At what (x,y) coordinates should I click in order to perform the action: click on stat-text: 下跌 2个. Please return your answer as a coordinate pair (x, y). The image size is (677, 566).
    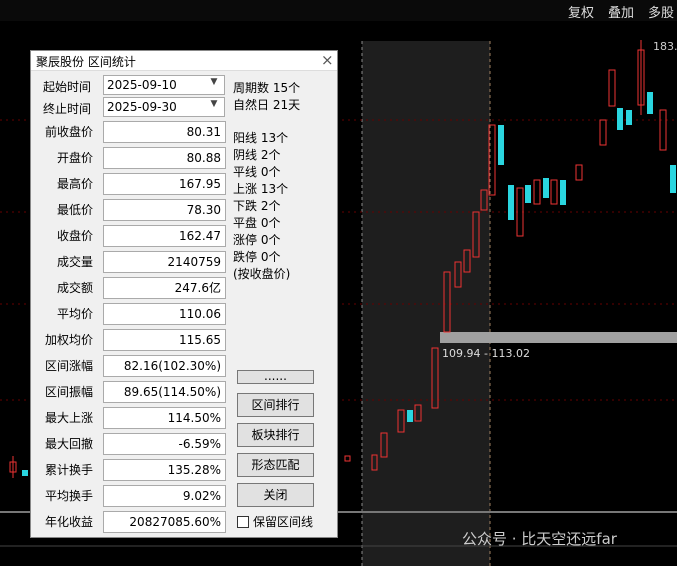
    Looking at the image, I should click on (257, 206).